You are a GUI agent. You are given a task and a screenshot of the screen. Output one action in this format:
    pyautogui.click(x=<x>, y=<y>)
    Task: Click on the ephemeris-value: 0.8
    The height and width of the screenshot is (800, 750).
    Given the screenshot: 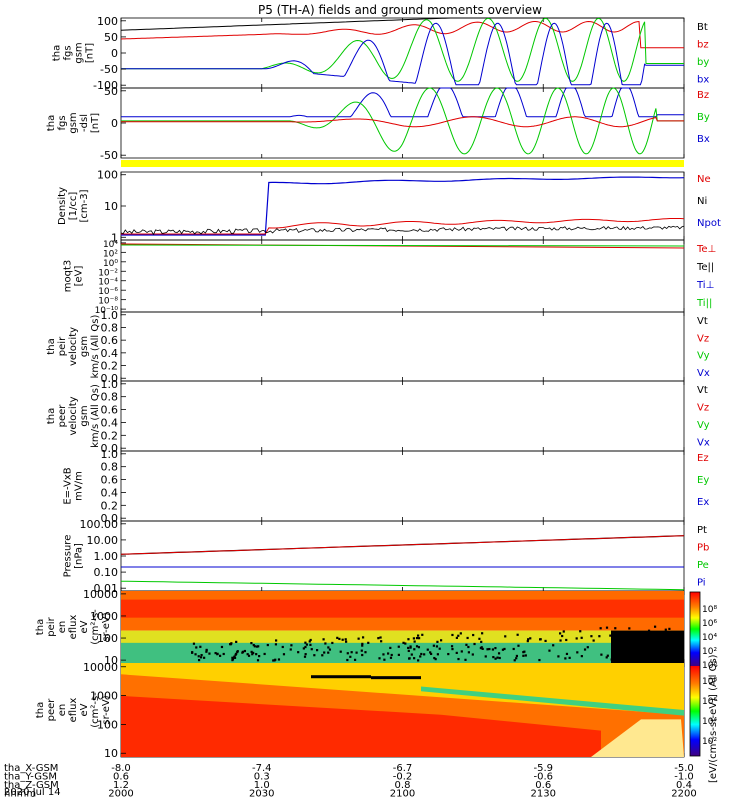 What is the action you would take?
    pyautogui.click(x=403, y=785)
    